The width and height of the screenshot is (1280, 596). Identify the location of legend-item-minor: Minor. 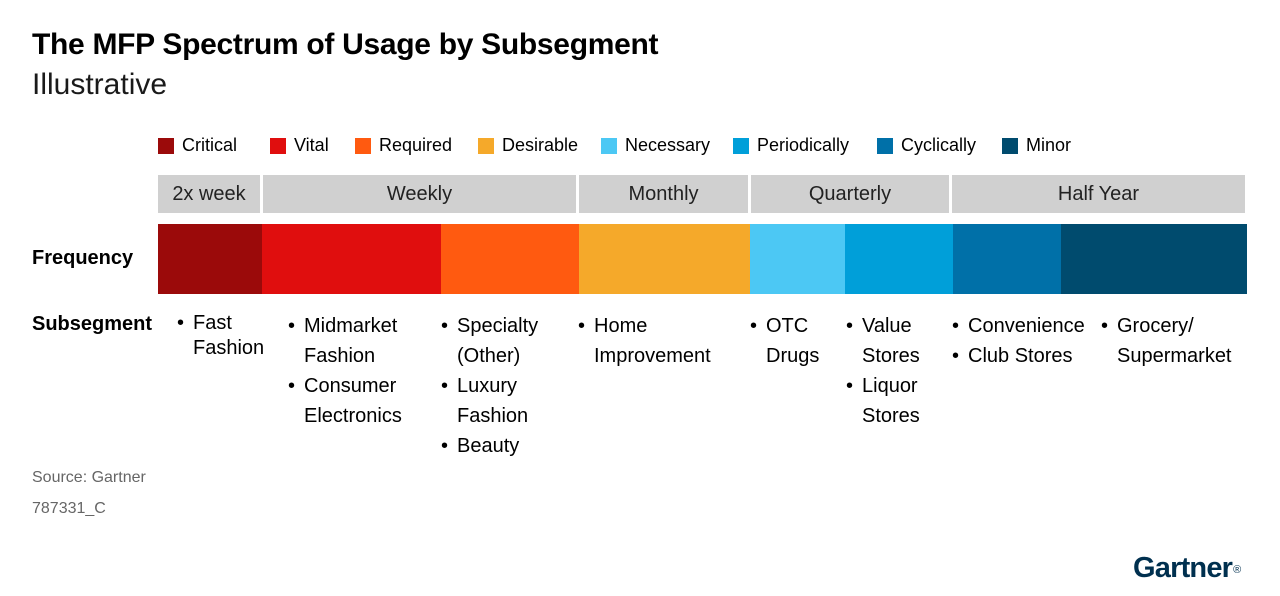
(1036, 145).